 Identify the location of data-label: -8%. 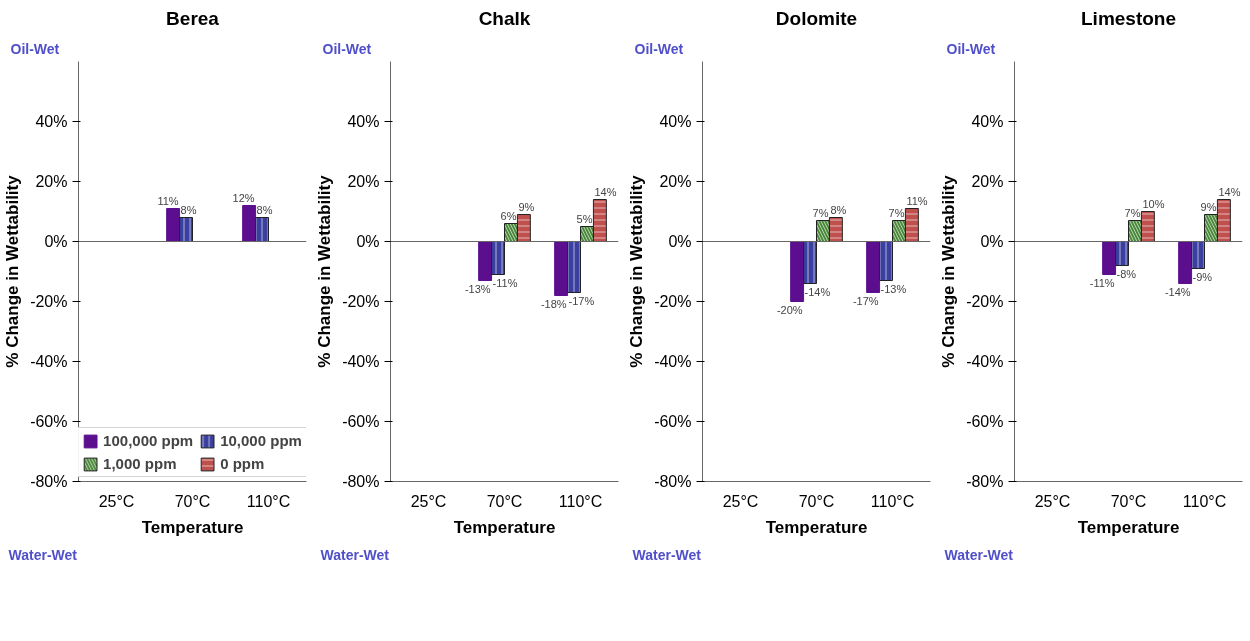
(1126, 273).